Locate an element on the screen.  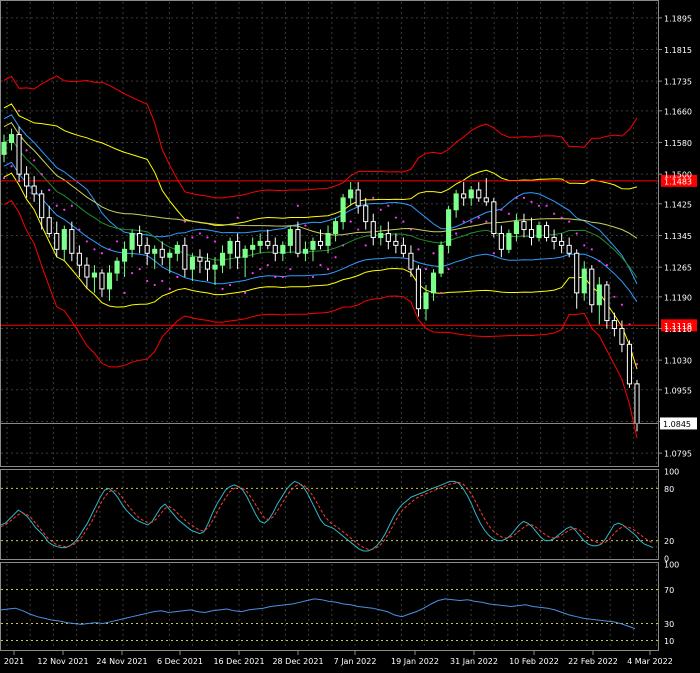
oscillator-tick-label: 80 is located at coordinates (669, 489).